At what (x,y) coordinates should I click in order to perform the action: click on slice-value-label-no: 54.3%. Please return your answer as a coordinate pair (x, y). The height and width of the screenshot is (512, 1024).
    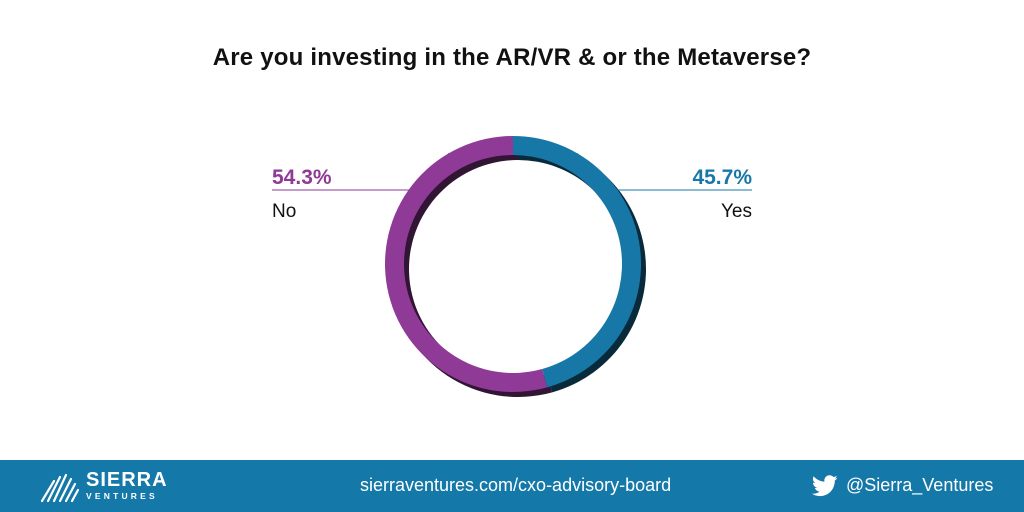
    Looking at the image, I should click on (302, 177).